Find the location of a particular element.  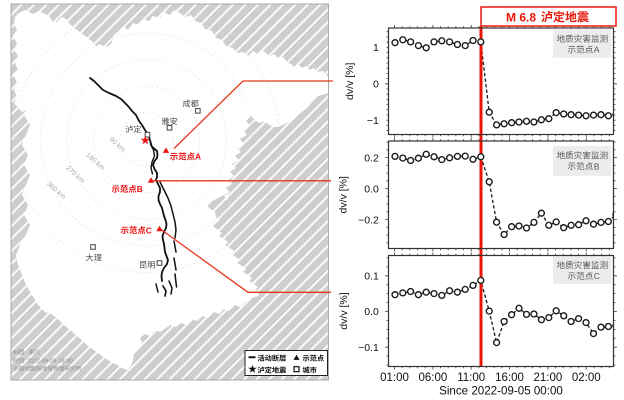

svg-text: 11:00 is located at coordinates (471, 378).